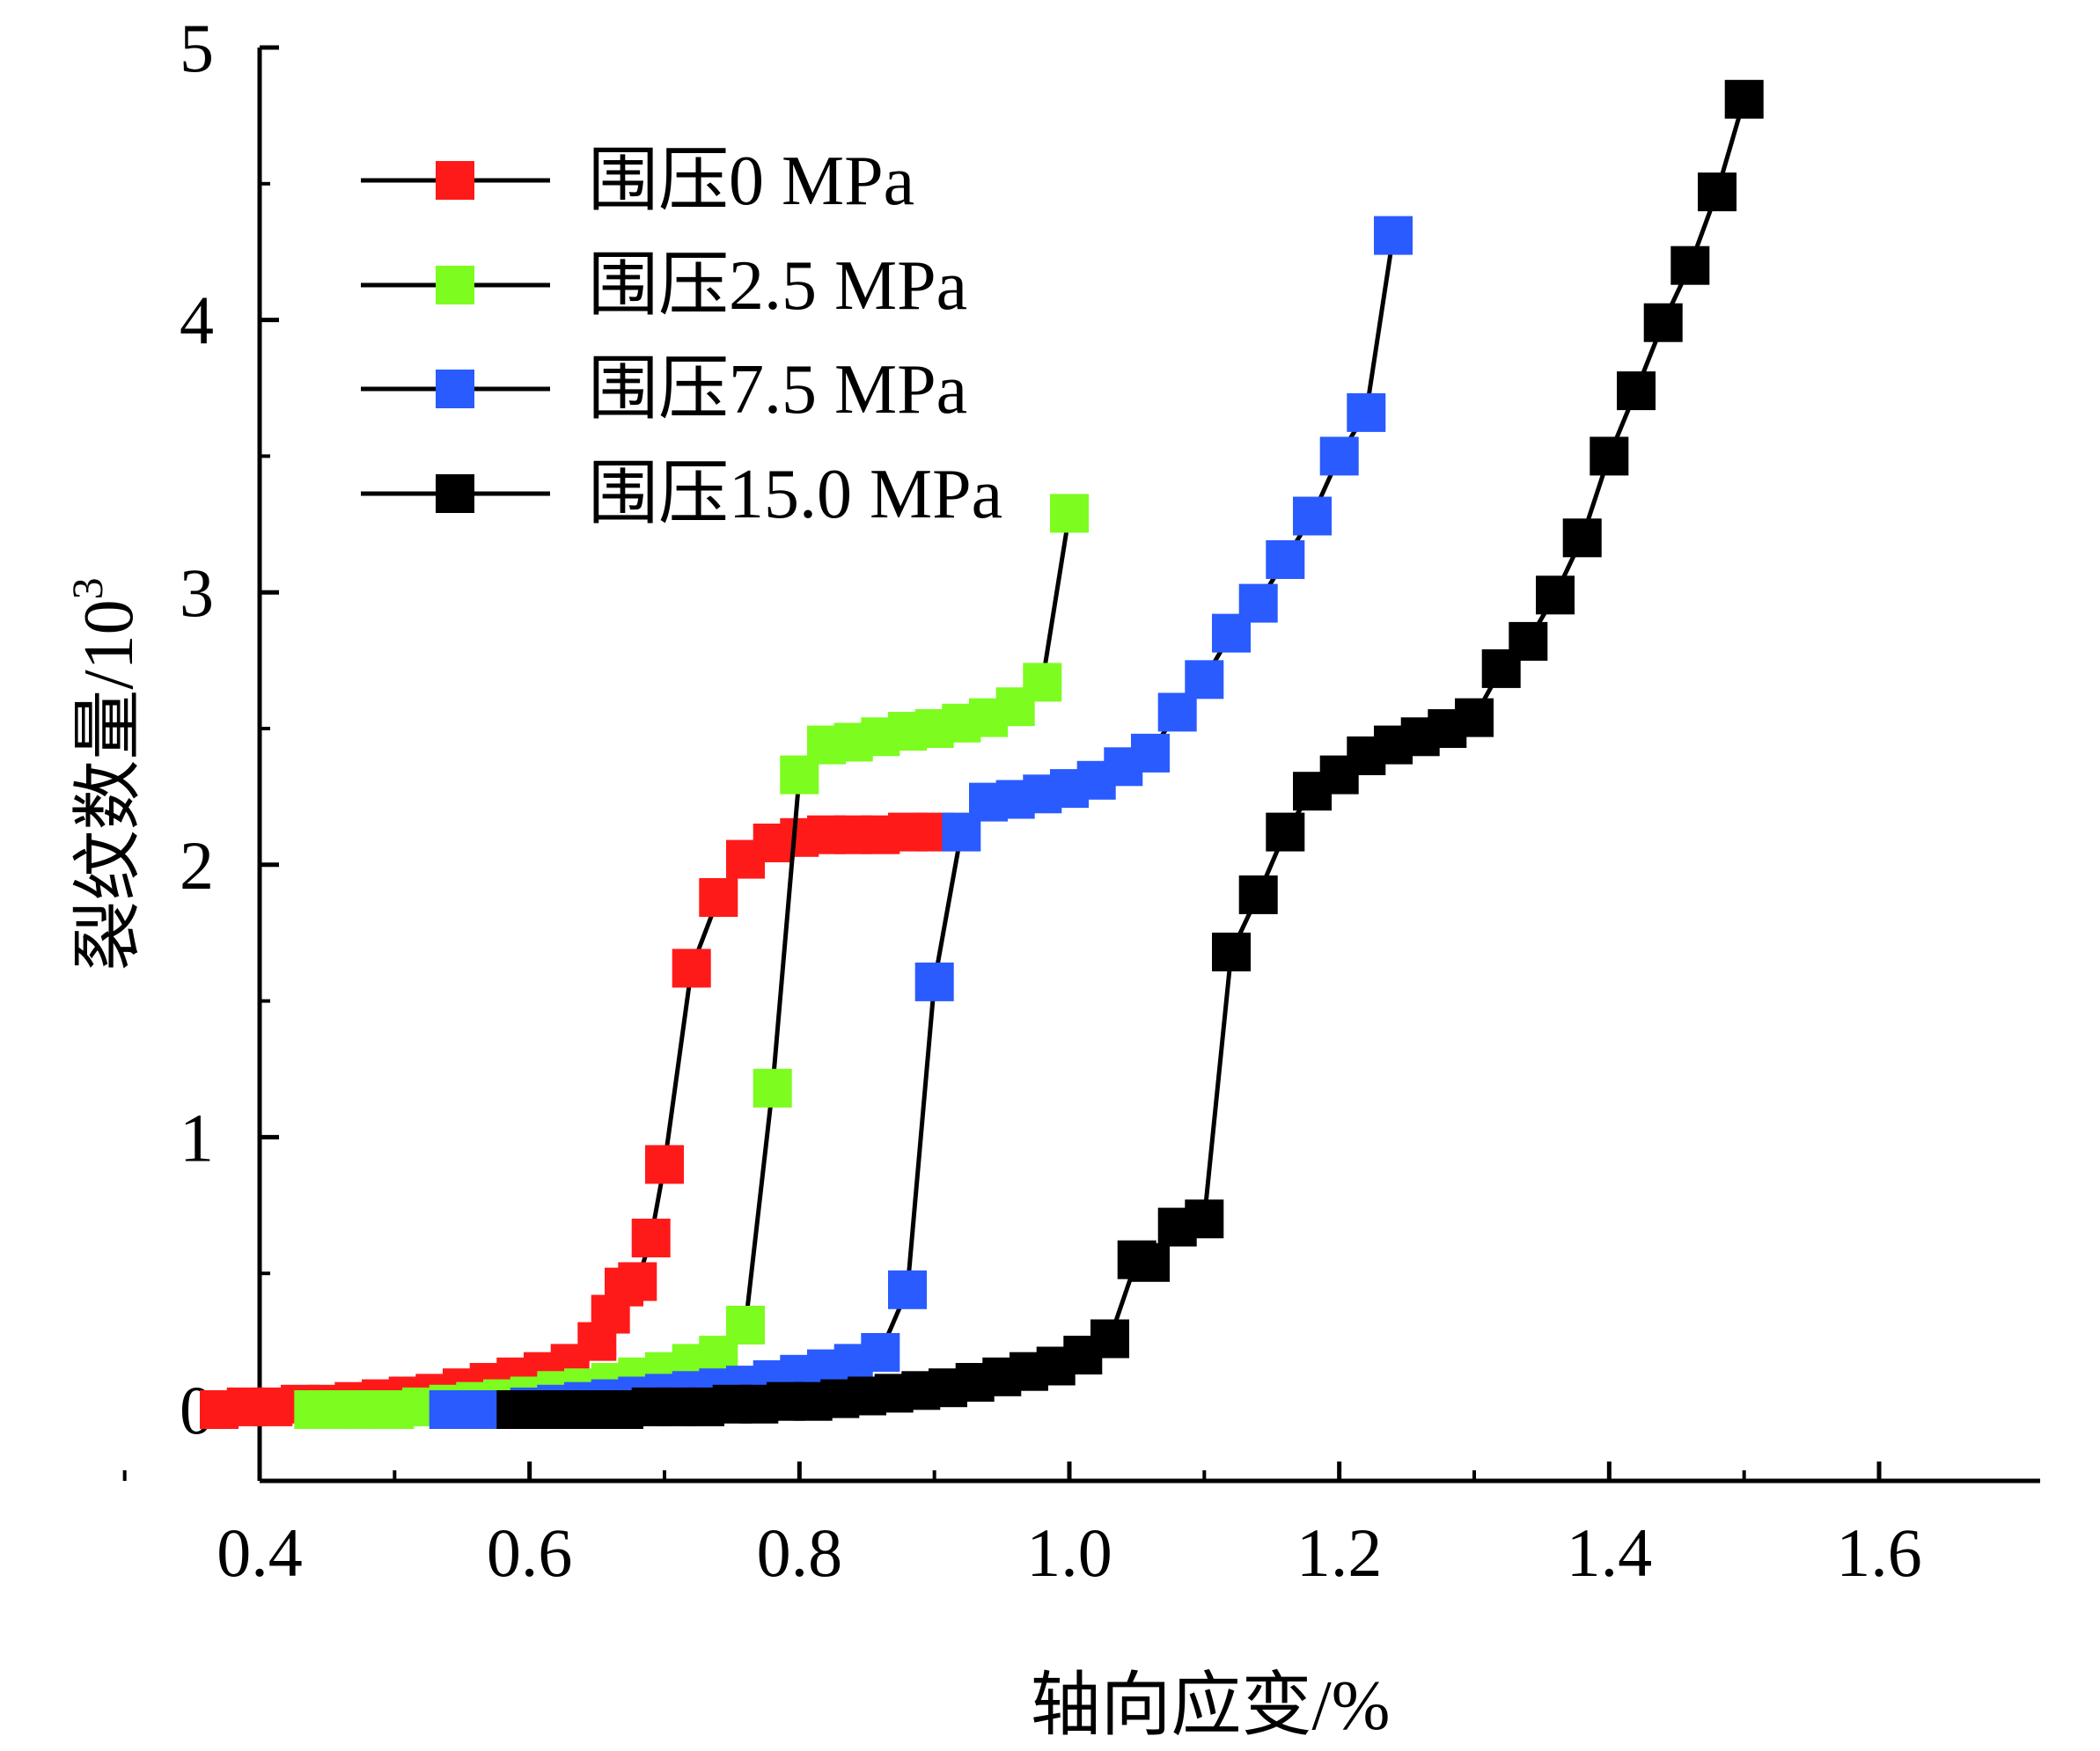 This screenshot has height=1751, width=2100. What do you see at coordinates (197, 592) in the screenshot?
I see `y-tick-label: 3` at bounding box center [197, 592].